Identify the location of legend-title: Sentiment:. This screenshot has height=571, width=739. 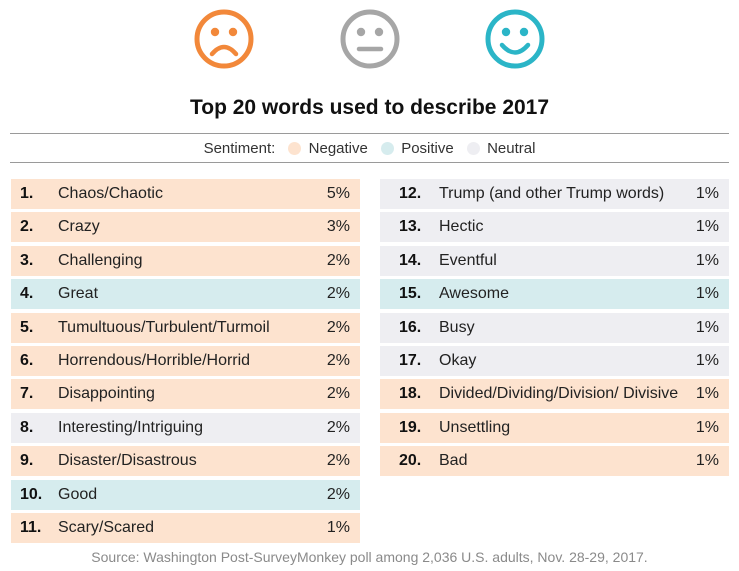
(239, 148).